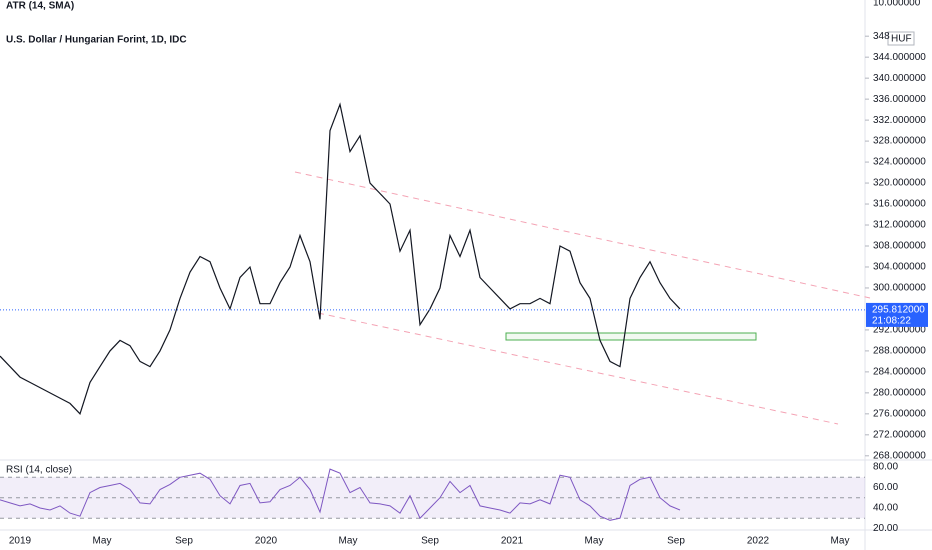  What do you see at coordinates (899, 267) in the screenshot?
I see `y-tick-label: 304.000000` at bounding box center [899, 267].